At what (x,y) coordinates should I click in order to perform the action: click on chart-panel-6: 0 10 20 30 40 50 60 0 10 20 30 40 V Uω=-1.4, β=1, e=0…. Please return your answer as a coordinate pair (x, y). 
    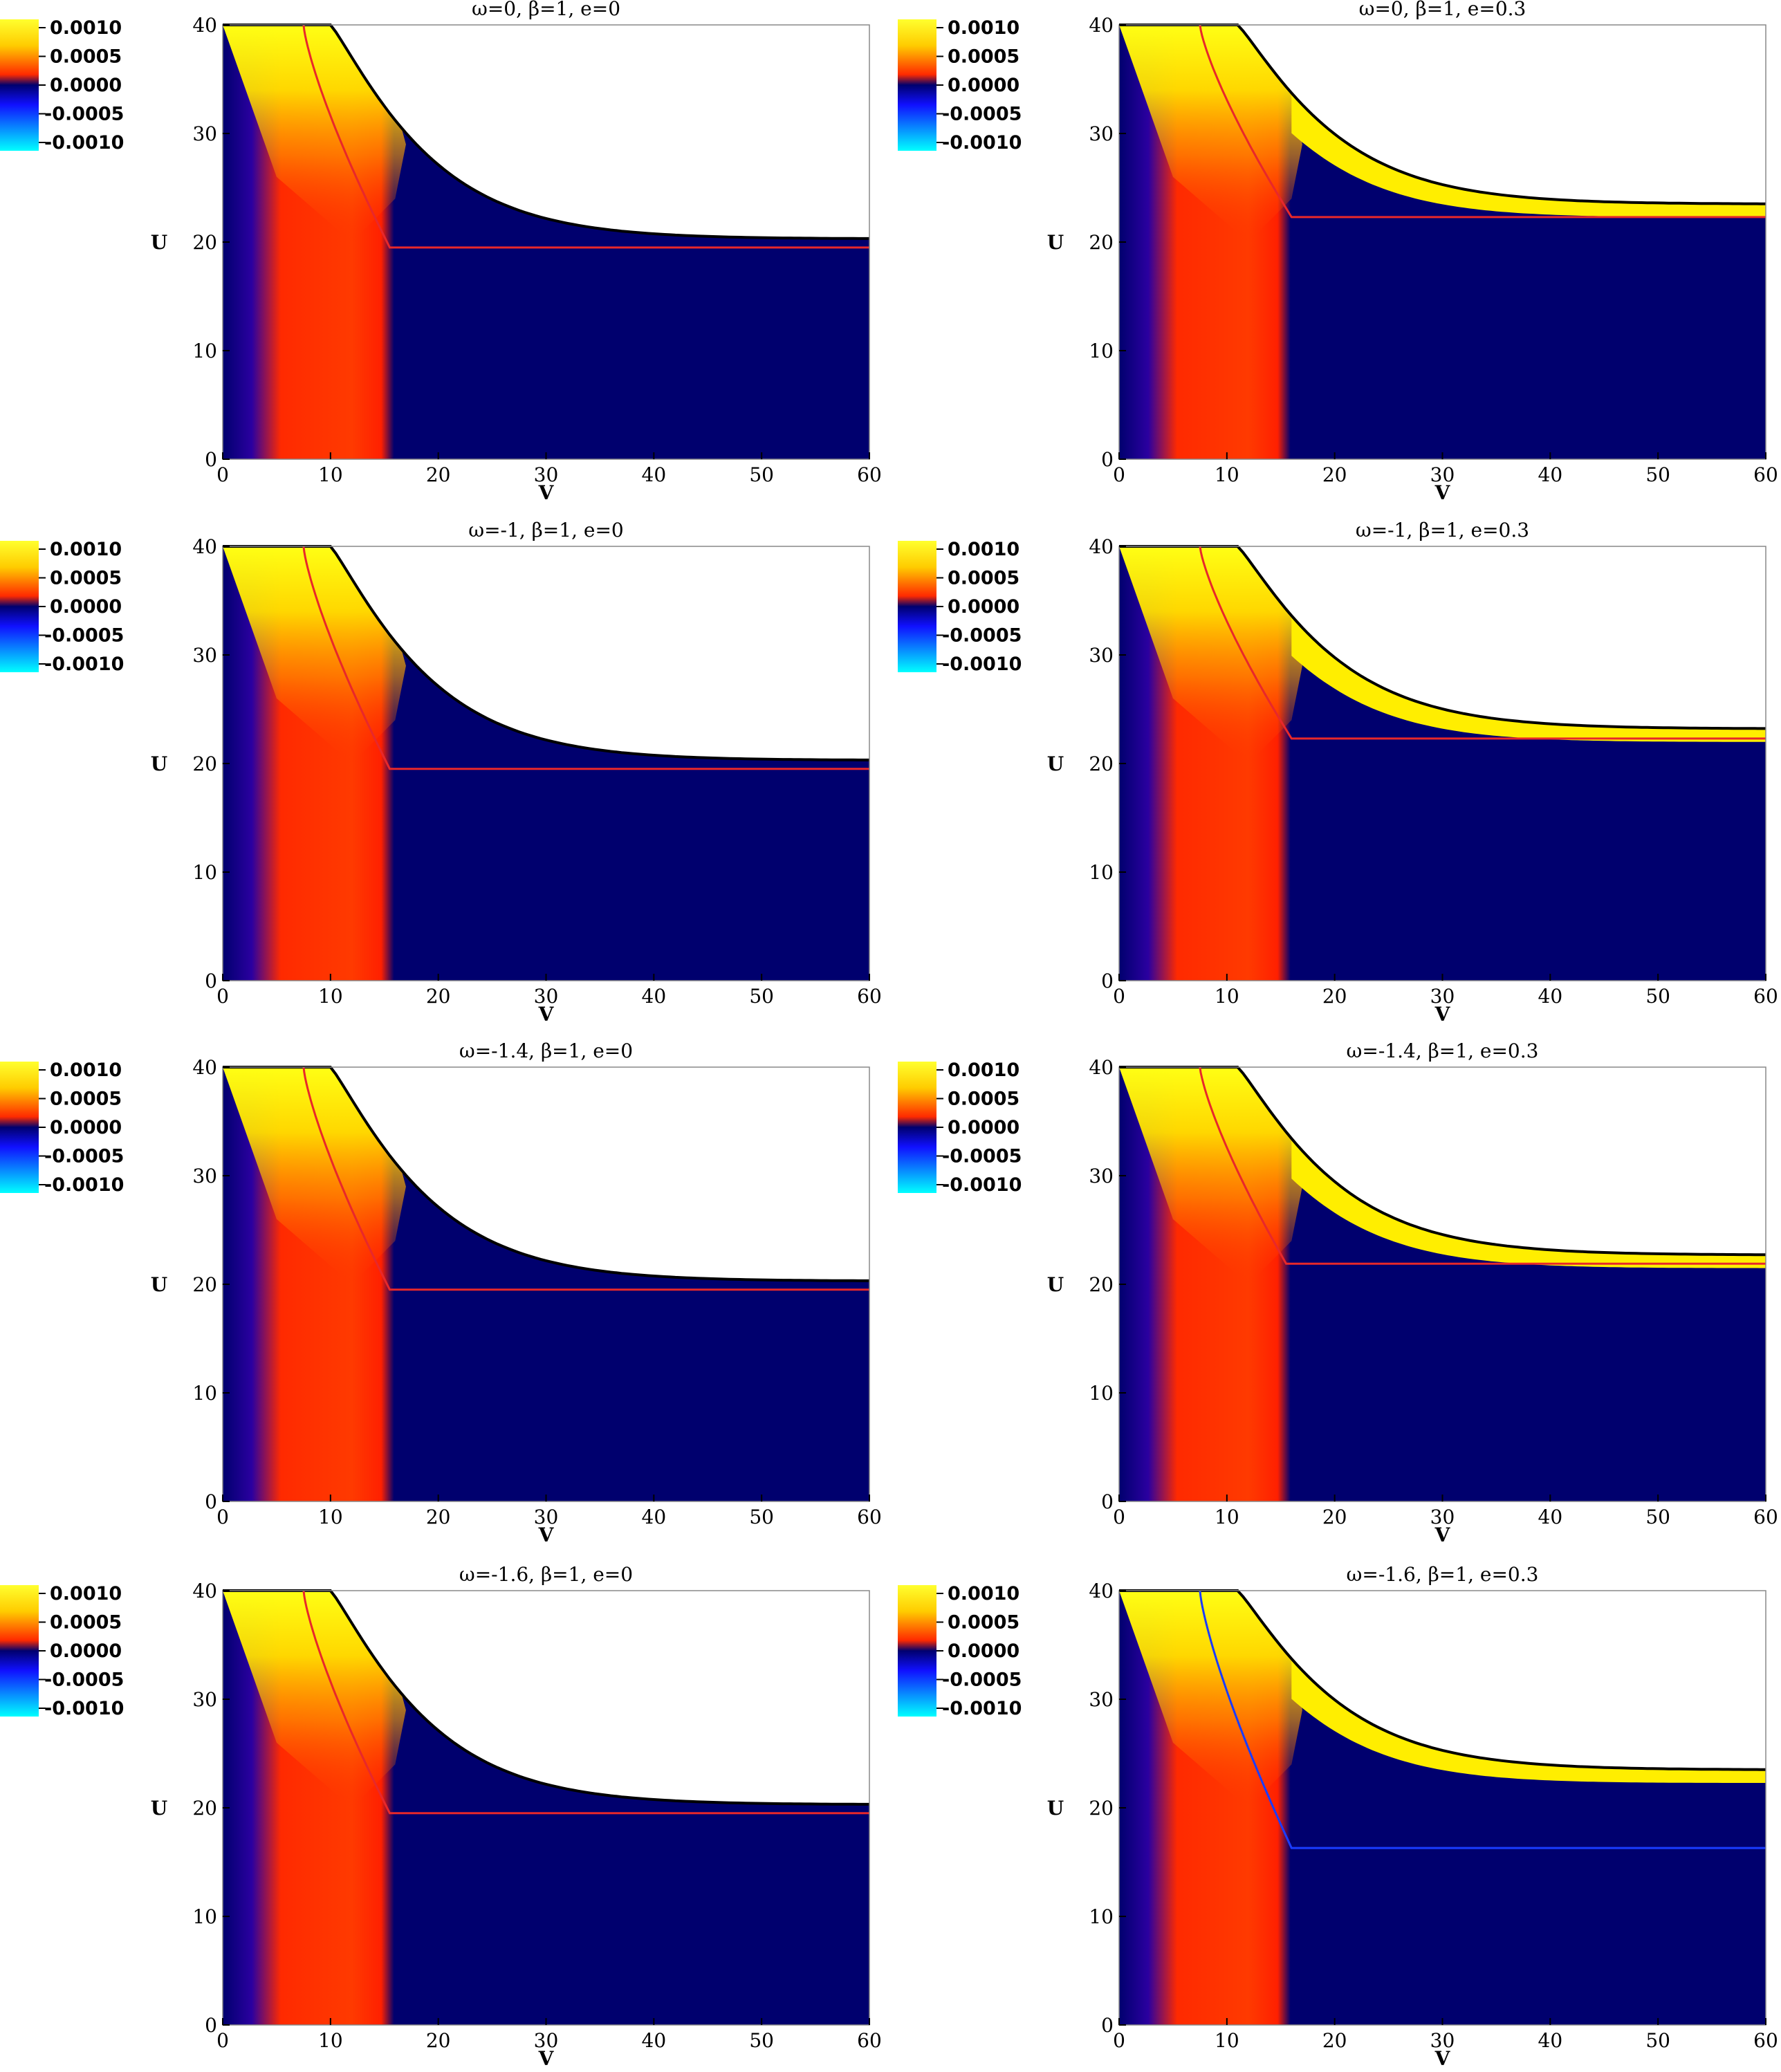
    Looking at the image, I should click on (1338, 1292).